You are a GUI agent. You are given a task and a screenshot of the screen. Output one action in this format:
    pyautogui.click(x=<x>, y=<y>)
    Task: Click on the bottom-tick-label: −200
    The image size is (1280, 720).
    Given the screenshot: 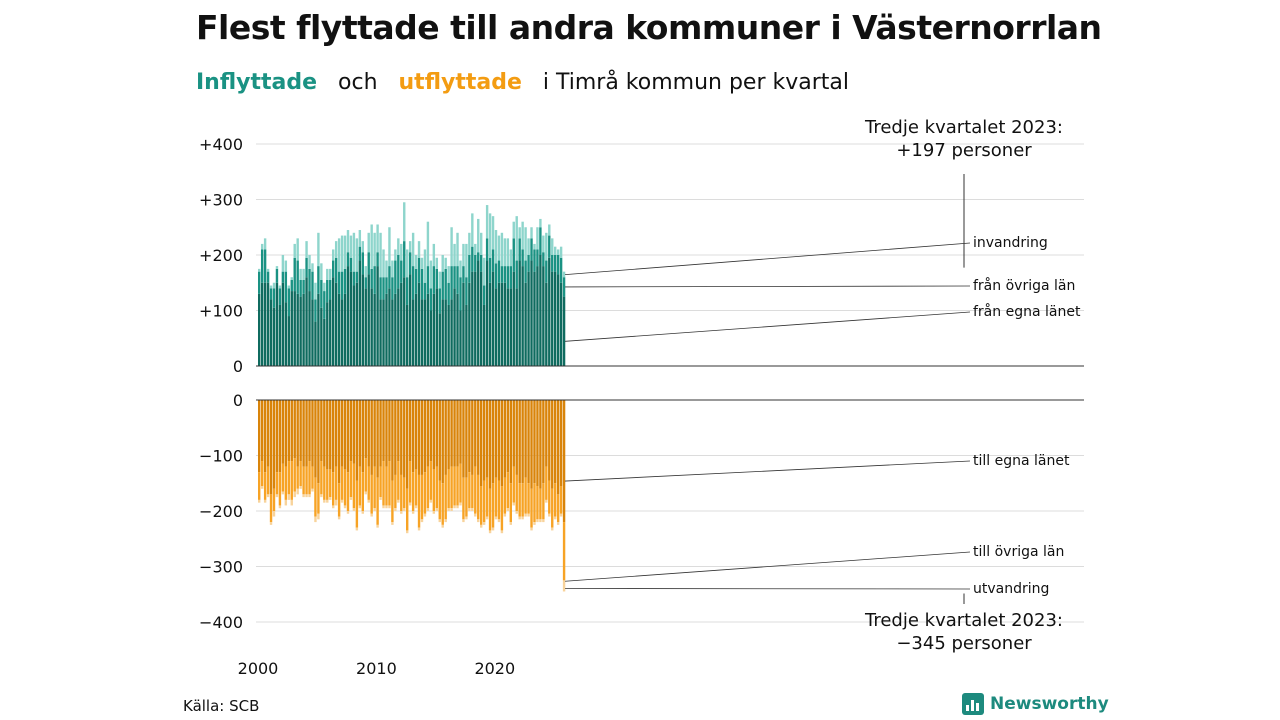 What is the action you would take?
    pyautogui.click(x=221, y=511)
    